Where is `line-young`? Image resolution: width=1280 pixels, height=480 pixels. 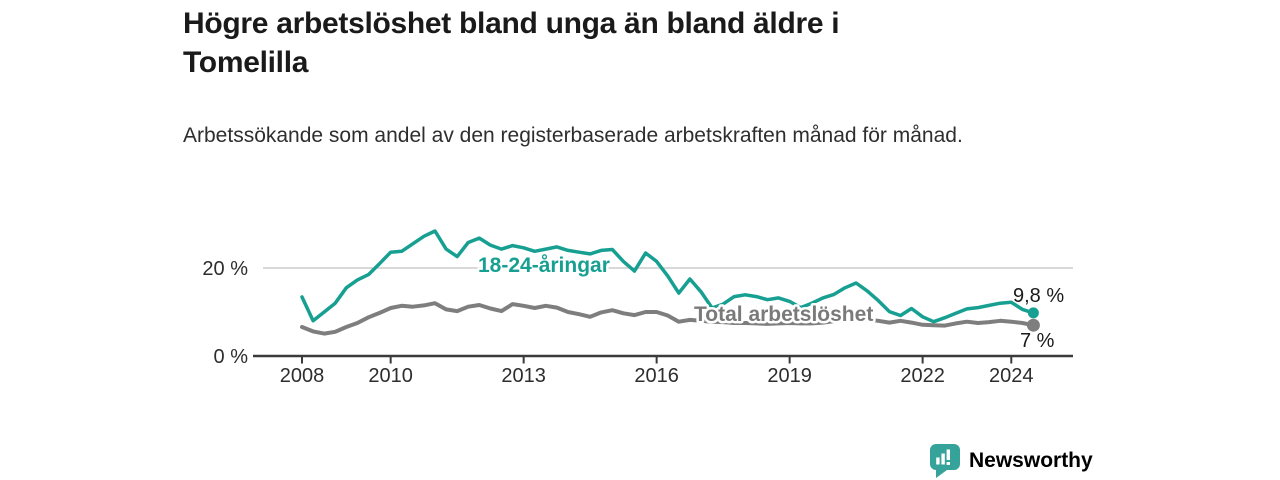
line-young is located at coordinates (668, 276).